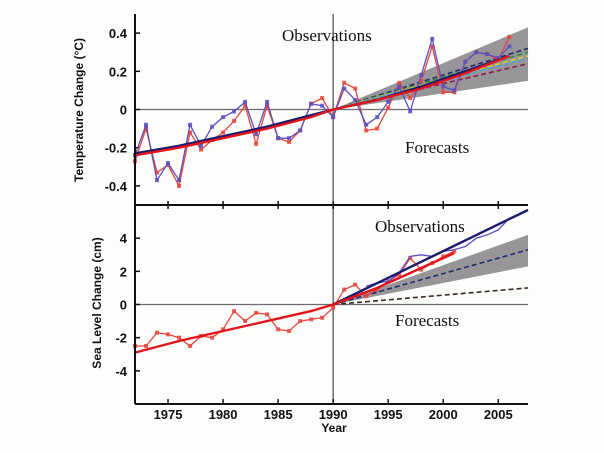 The width and height of the screenshot is (604, 453). What do you see at coordinates (427, 320) in the screenshot?
I see `bottom-forecasts-label: Forecasts` at bounding box center [427, 320].